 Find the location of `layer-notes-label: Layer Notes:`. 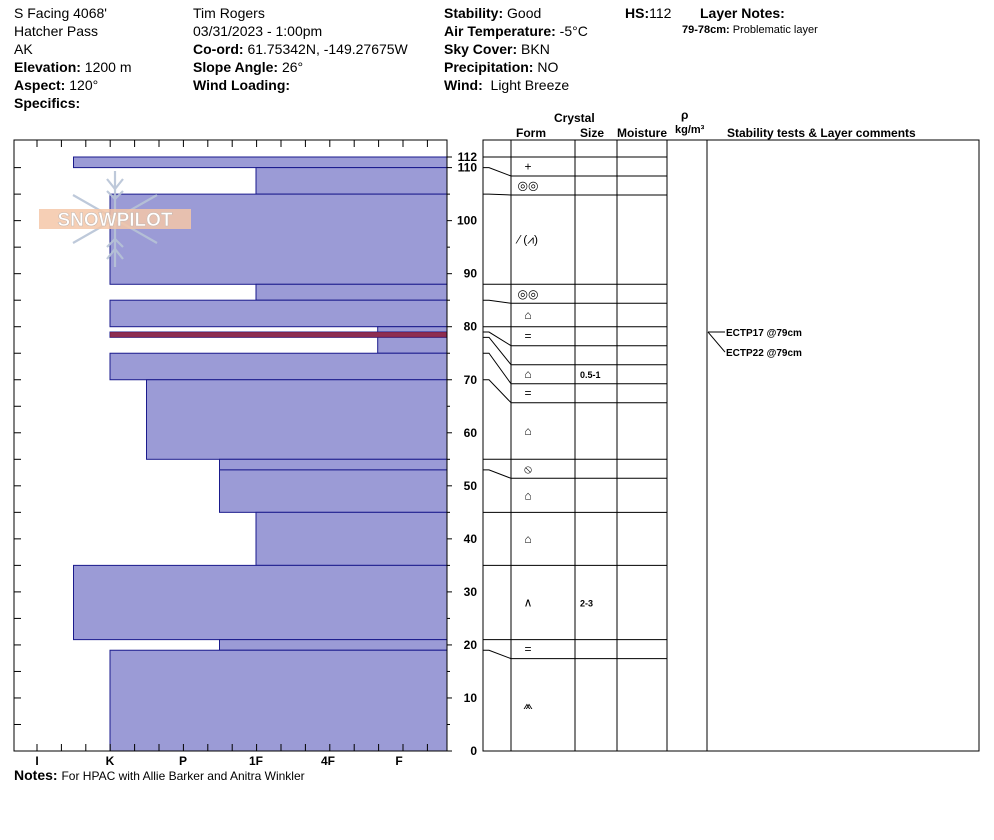

layer-notes-label: Layer Notes: is located at coordinates (742, 13).